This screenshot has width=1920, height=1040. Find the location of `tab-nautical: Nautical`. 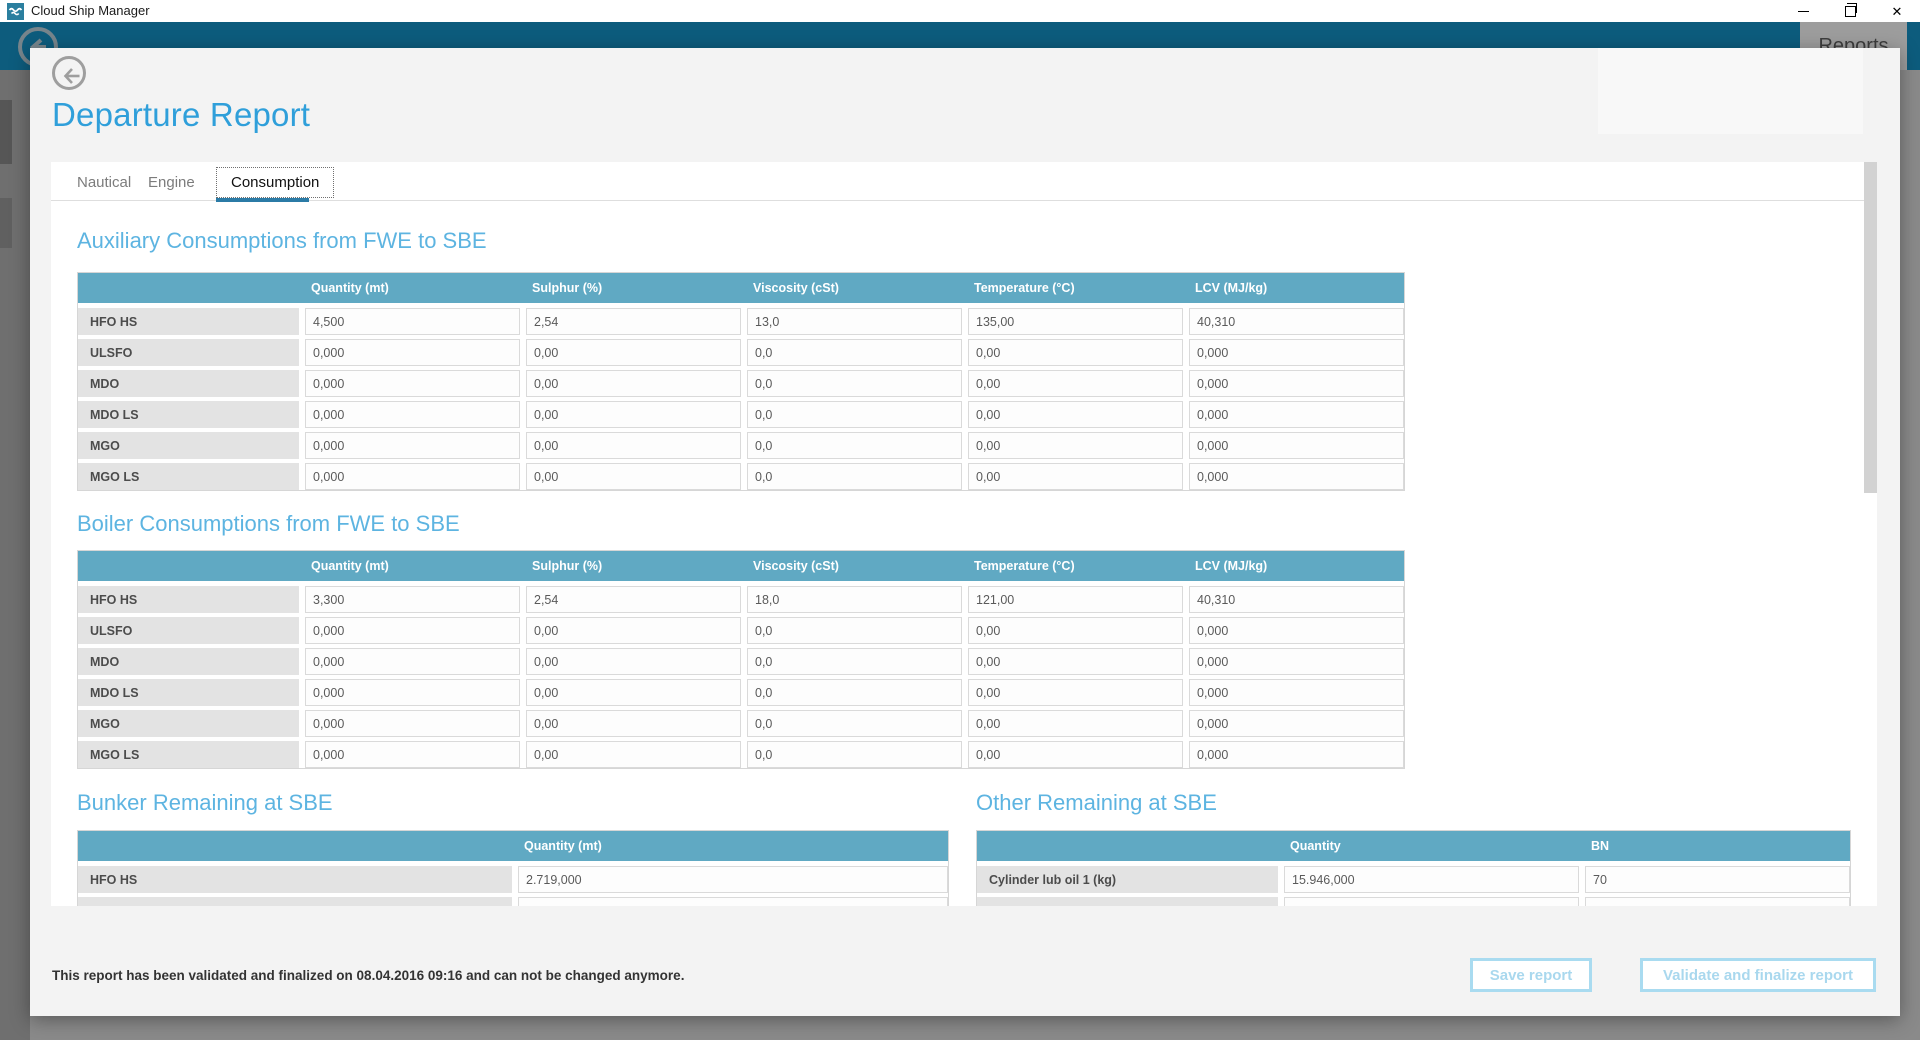

tab-nautical: Nautical is located at coordinates (104, 182).